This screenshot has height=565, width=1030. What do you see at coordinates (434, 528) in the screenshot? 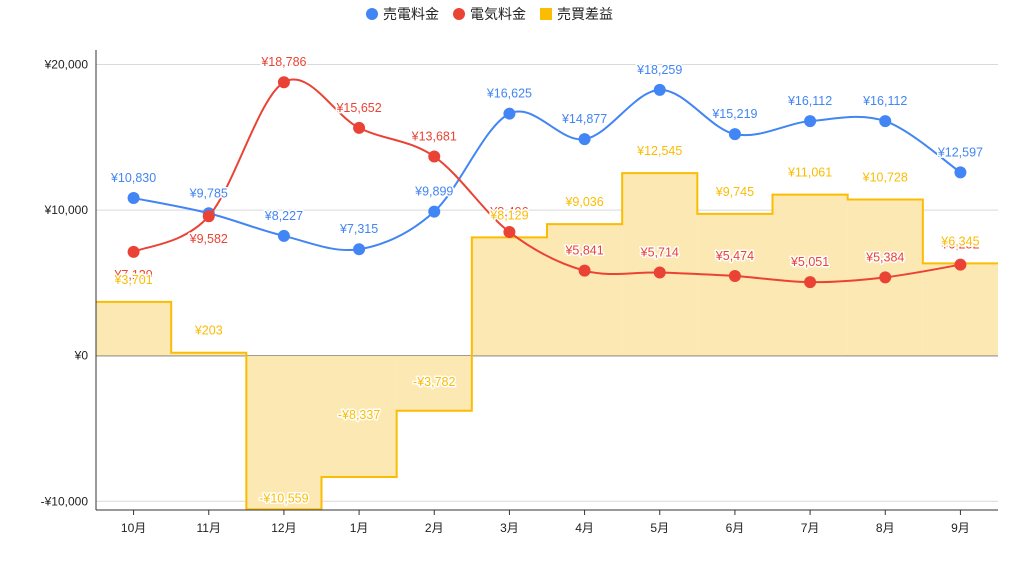
I see `x-tick-label: 2月` at bounding box center [434, 528].